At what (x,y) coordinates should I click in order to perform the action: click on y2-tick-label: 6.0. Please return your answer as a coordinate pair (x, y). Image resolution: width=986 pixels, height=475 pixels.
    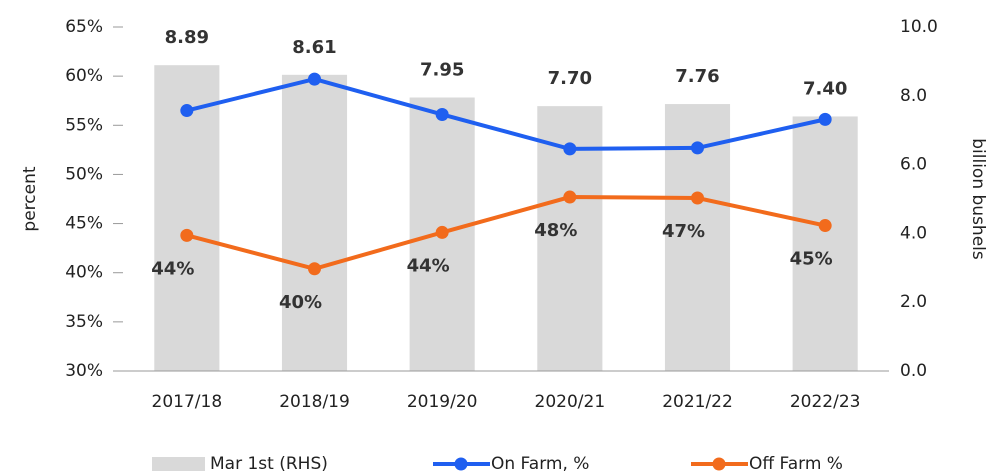
    Looking at the image, I should click on (913, 165).